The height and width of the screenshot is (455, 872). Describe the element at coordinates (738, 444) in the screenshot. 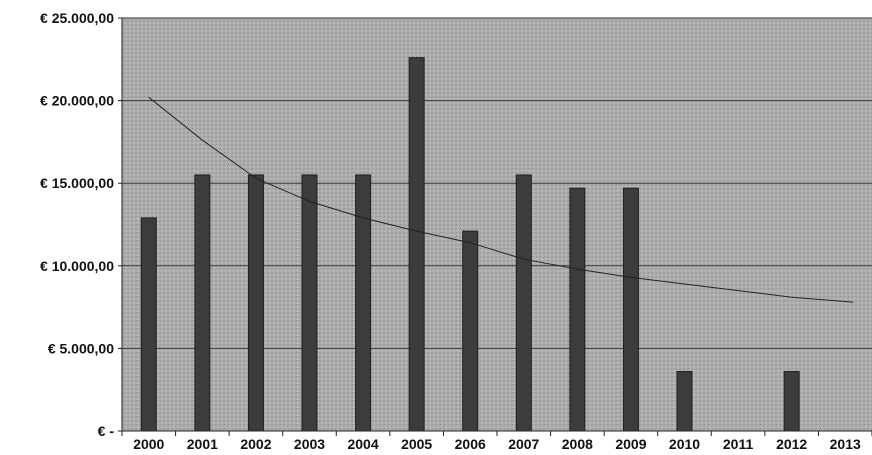

I see `x-tick-label: 2011` at that location.